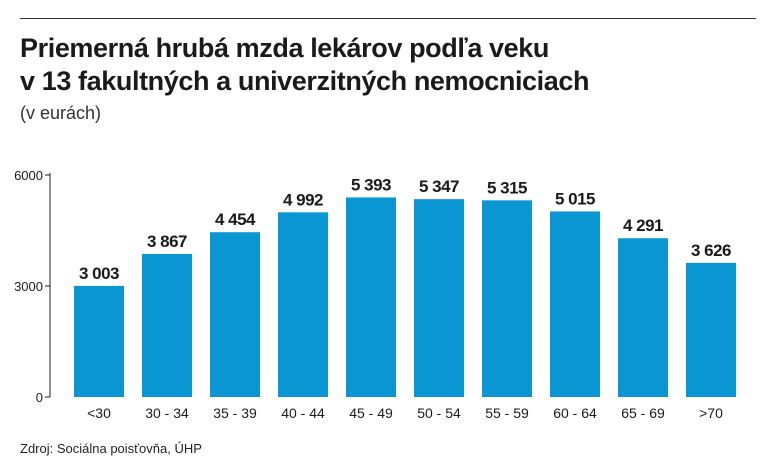 Image resolution: width=769 pixels, height=471 pixels. What do you see at coordinates (303, 413) in the screenshot?
I see `x-tick-label: 40 - 44` at bounding box center [303, 413].